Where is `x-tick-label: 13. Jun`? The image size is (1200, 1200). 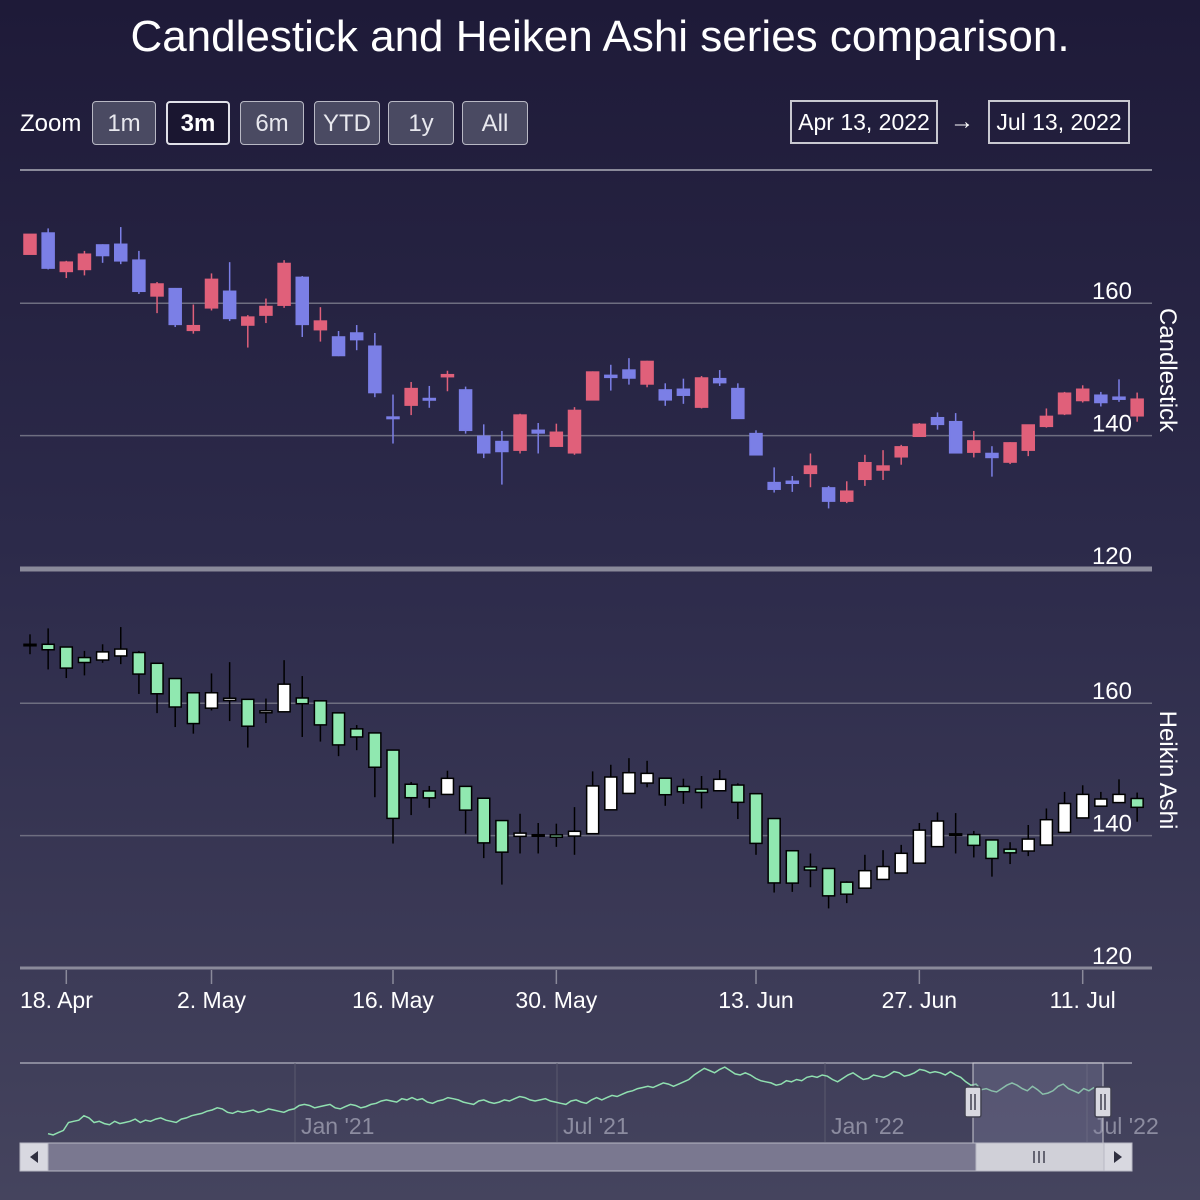 x-tick-label: 13. Jun is located at coordinates (755, 1000).